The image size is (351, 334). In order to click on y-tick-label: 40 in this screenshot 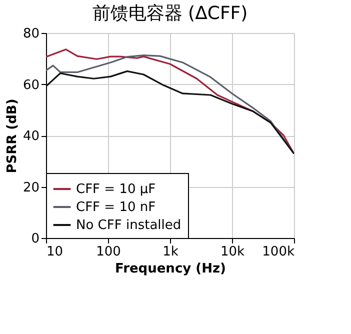, I will do `click(31, 136)`.